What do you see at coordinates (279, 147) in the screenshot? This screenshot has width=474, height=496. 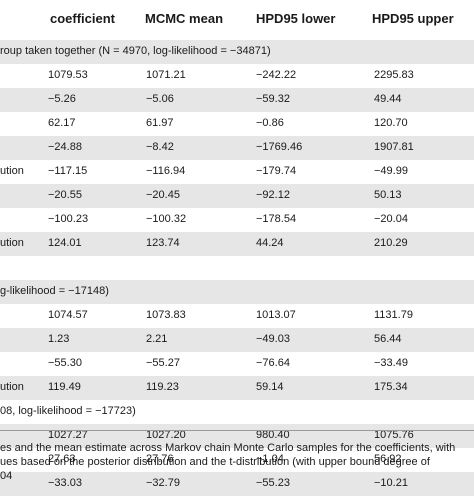 I see `cell-lower: −1769.46` at bounding box center [279, 147].